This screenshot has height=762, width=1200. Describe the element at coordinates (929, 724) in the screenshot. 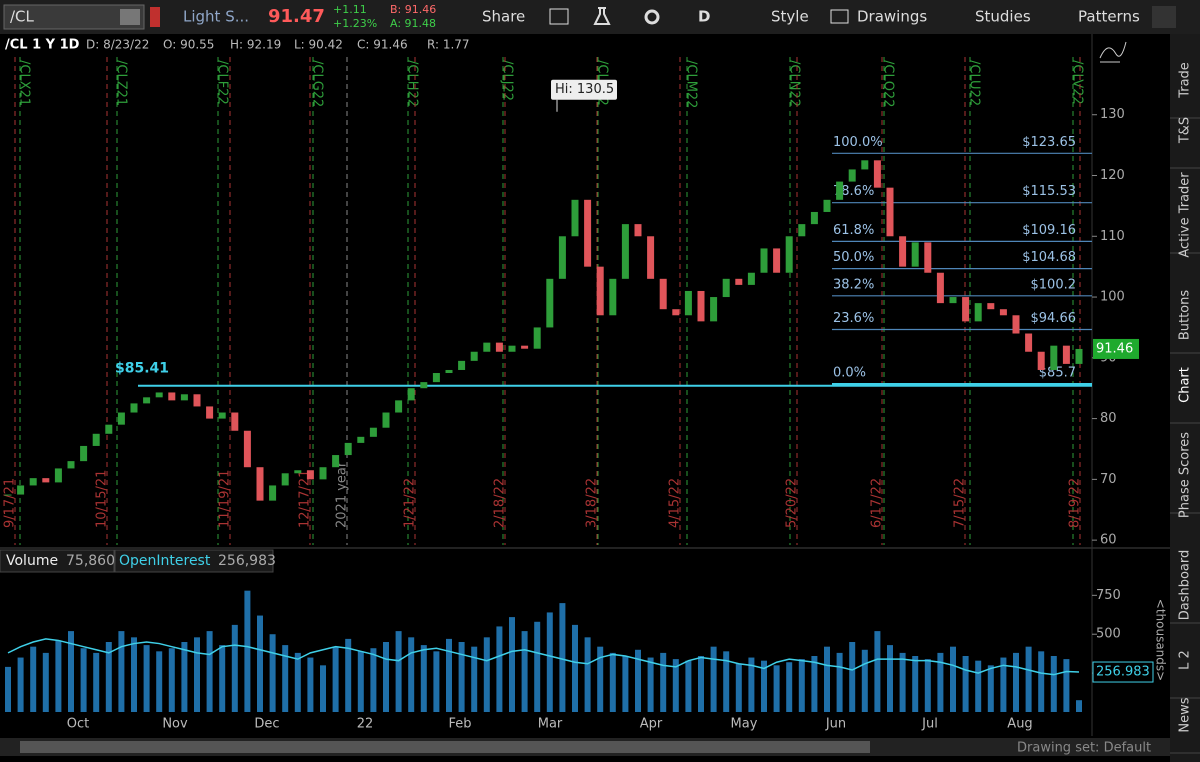

I see `x-tick-label: Jul` at that location.